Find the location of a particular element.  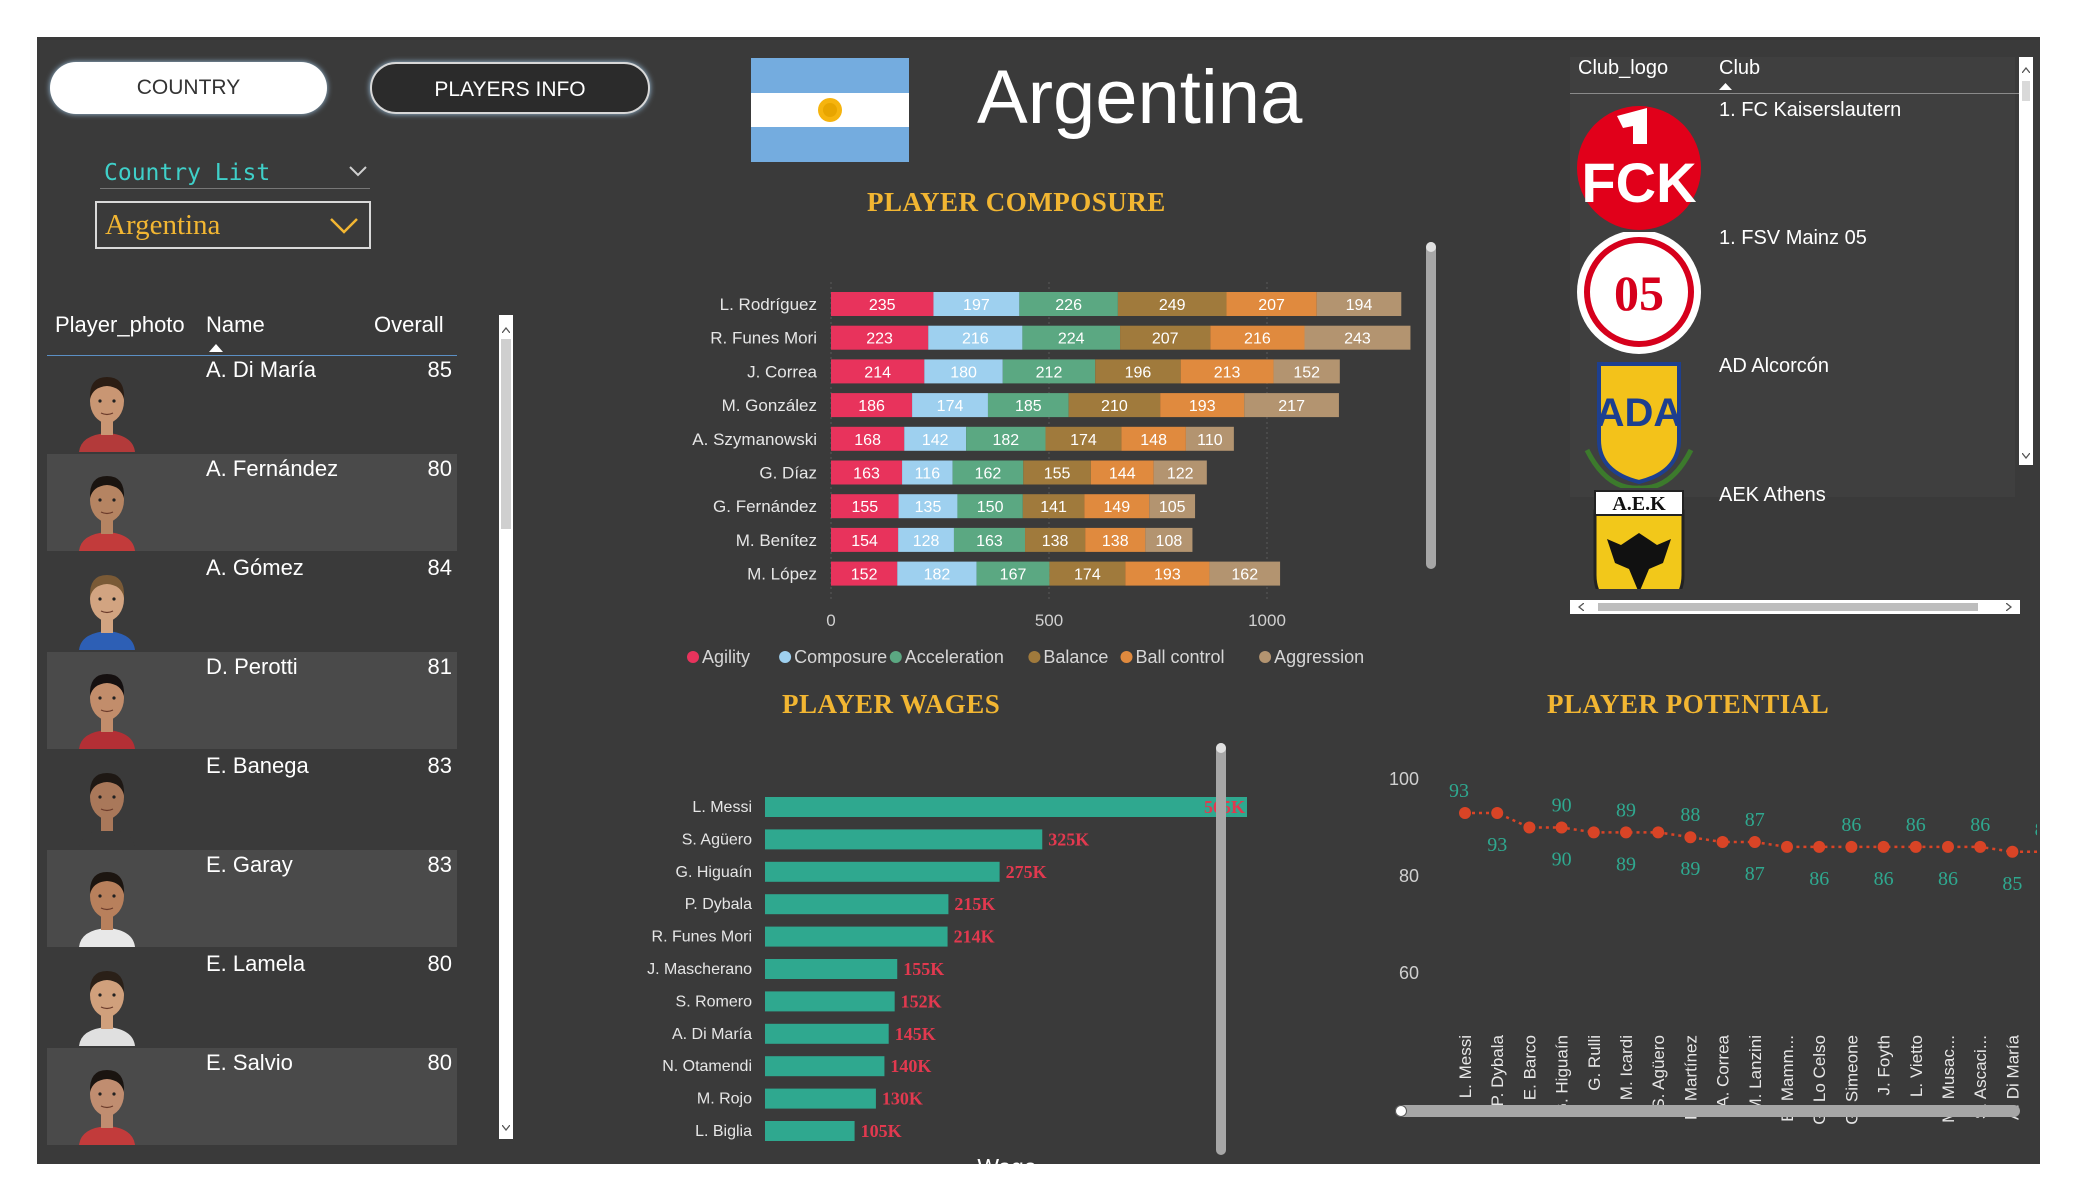

legend-label: Ball control is located at coordinates (1180, 657).